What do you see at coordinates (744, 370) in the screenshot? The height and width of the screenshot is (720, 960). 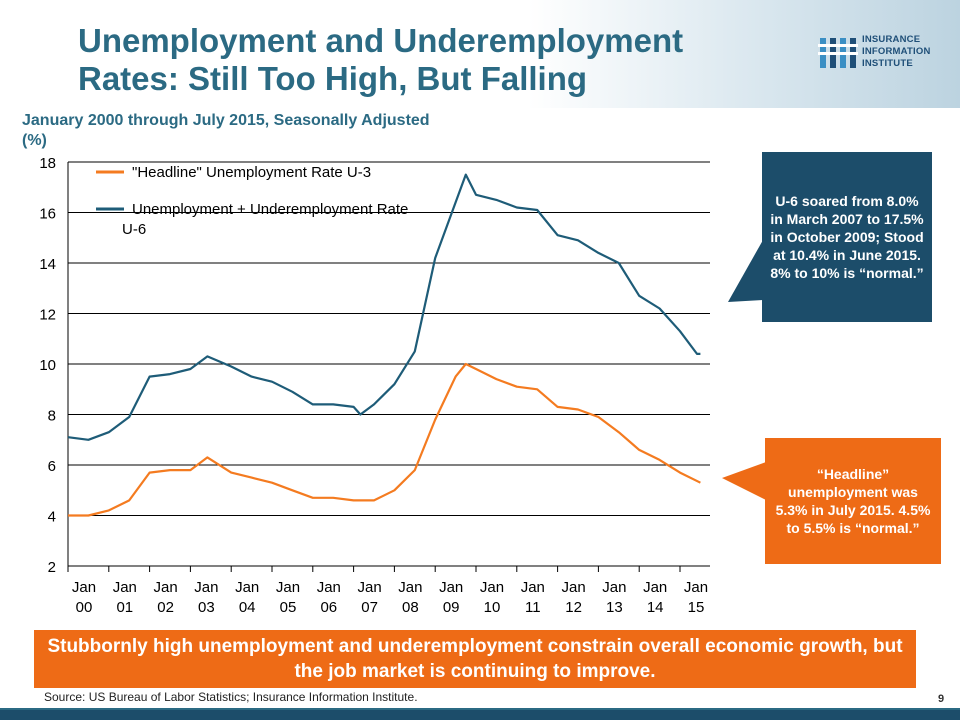 I see `callout-pointers` at bounding box center [744, 370].